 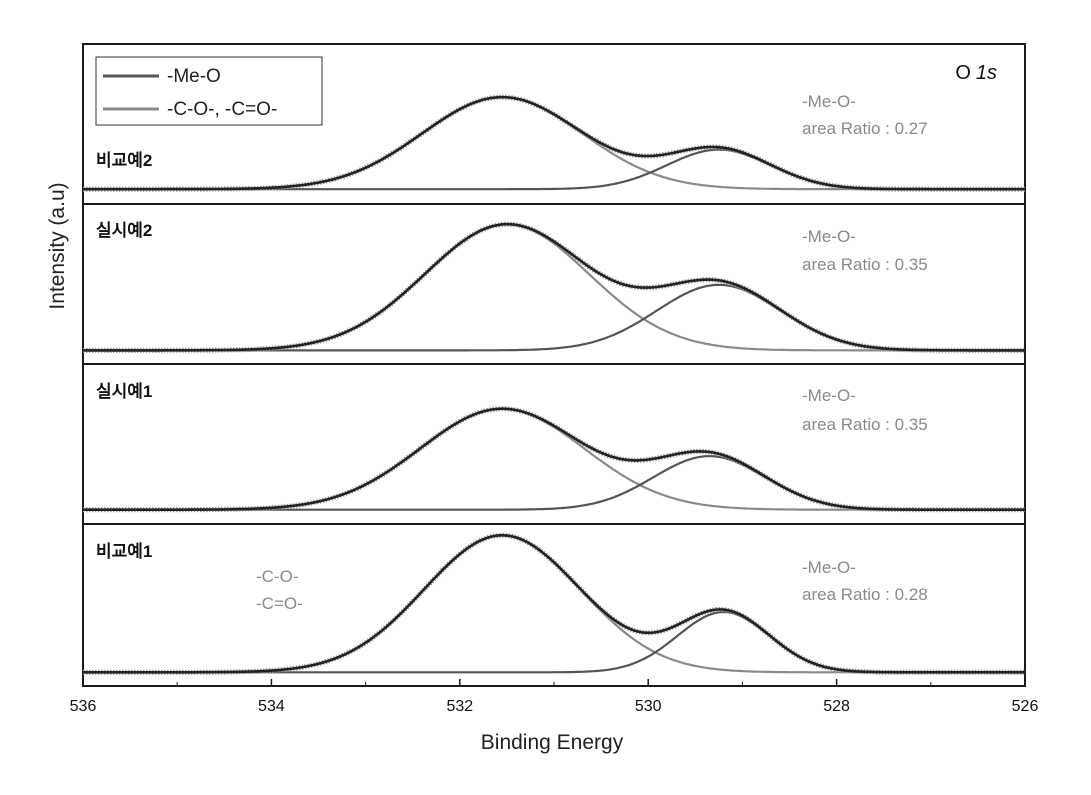 I want to click on x-tick-label-532: 532, so click(x=459, y=706).